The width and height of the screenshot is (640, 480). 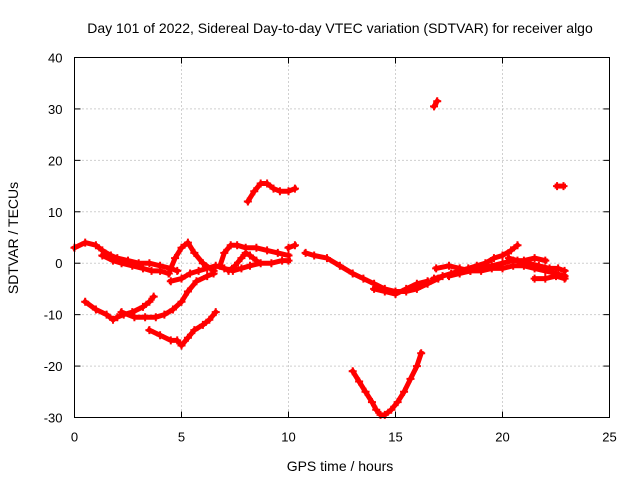 I want to click on x-tick-label: 5, so click(x=181, y=437).